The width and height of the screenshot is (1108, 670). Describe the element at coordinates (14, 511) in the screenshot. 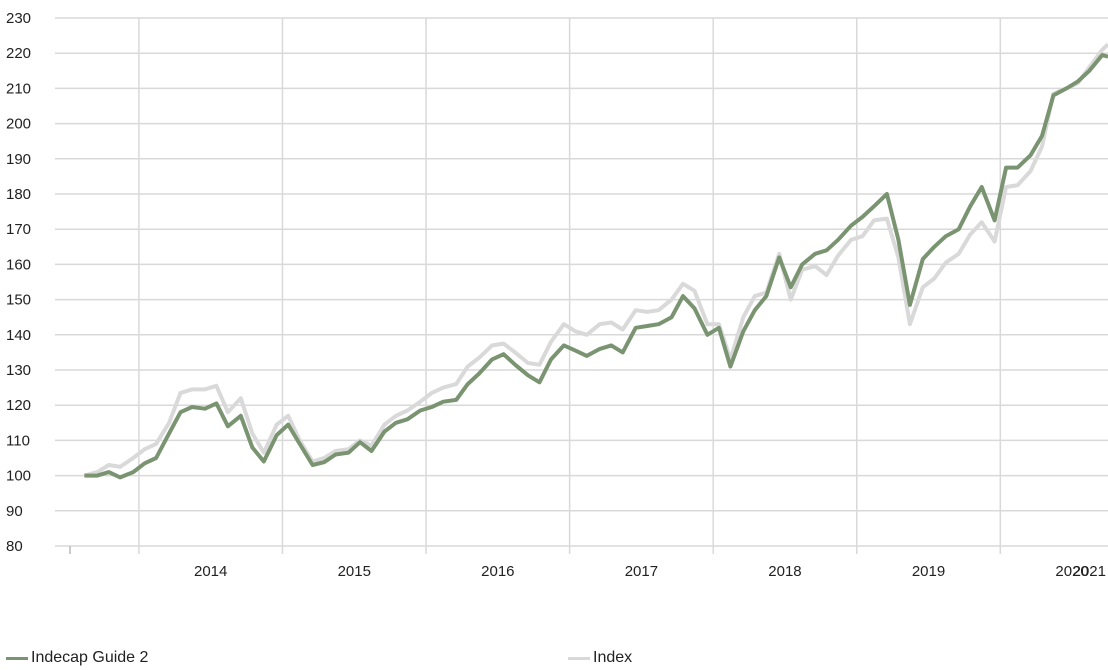

I see `y-tick-label-90: 90` at that location.